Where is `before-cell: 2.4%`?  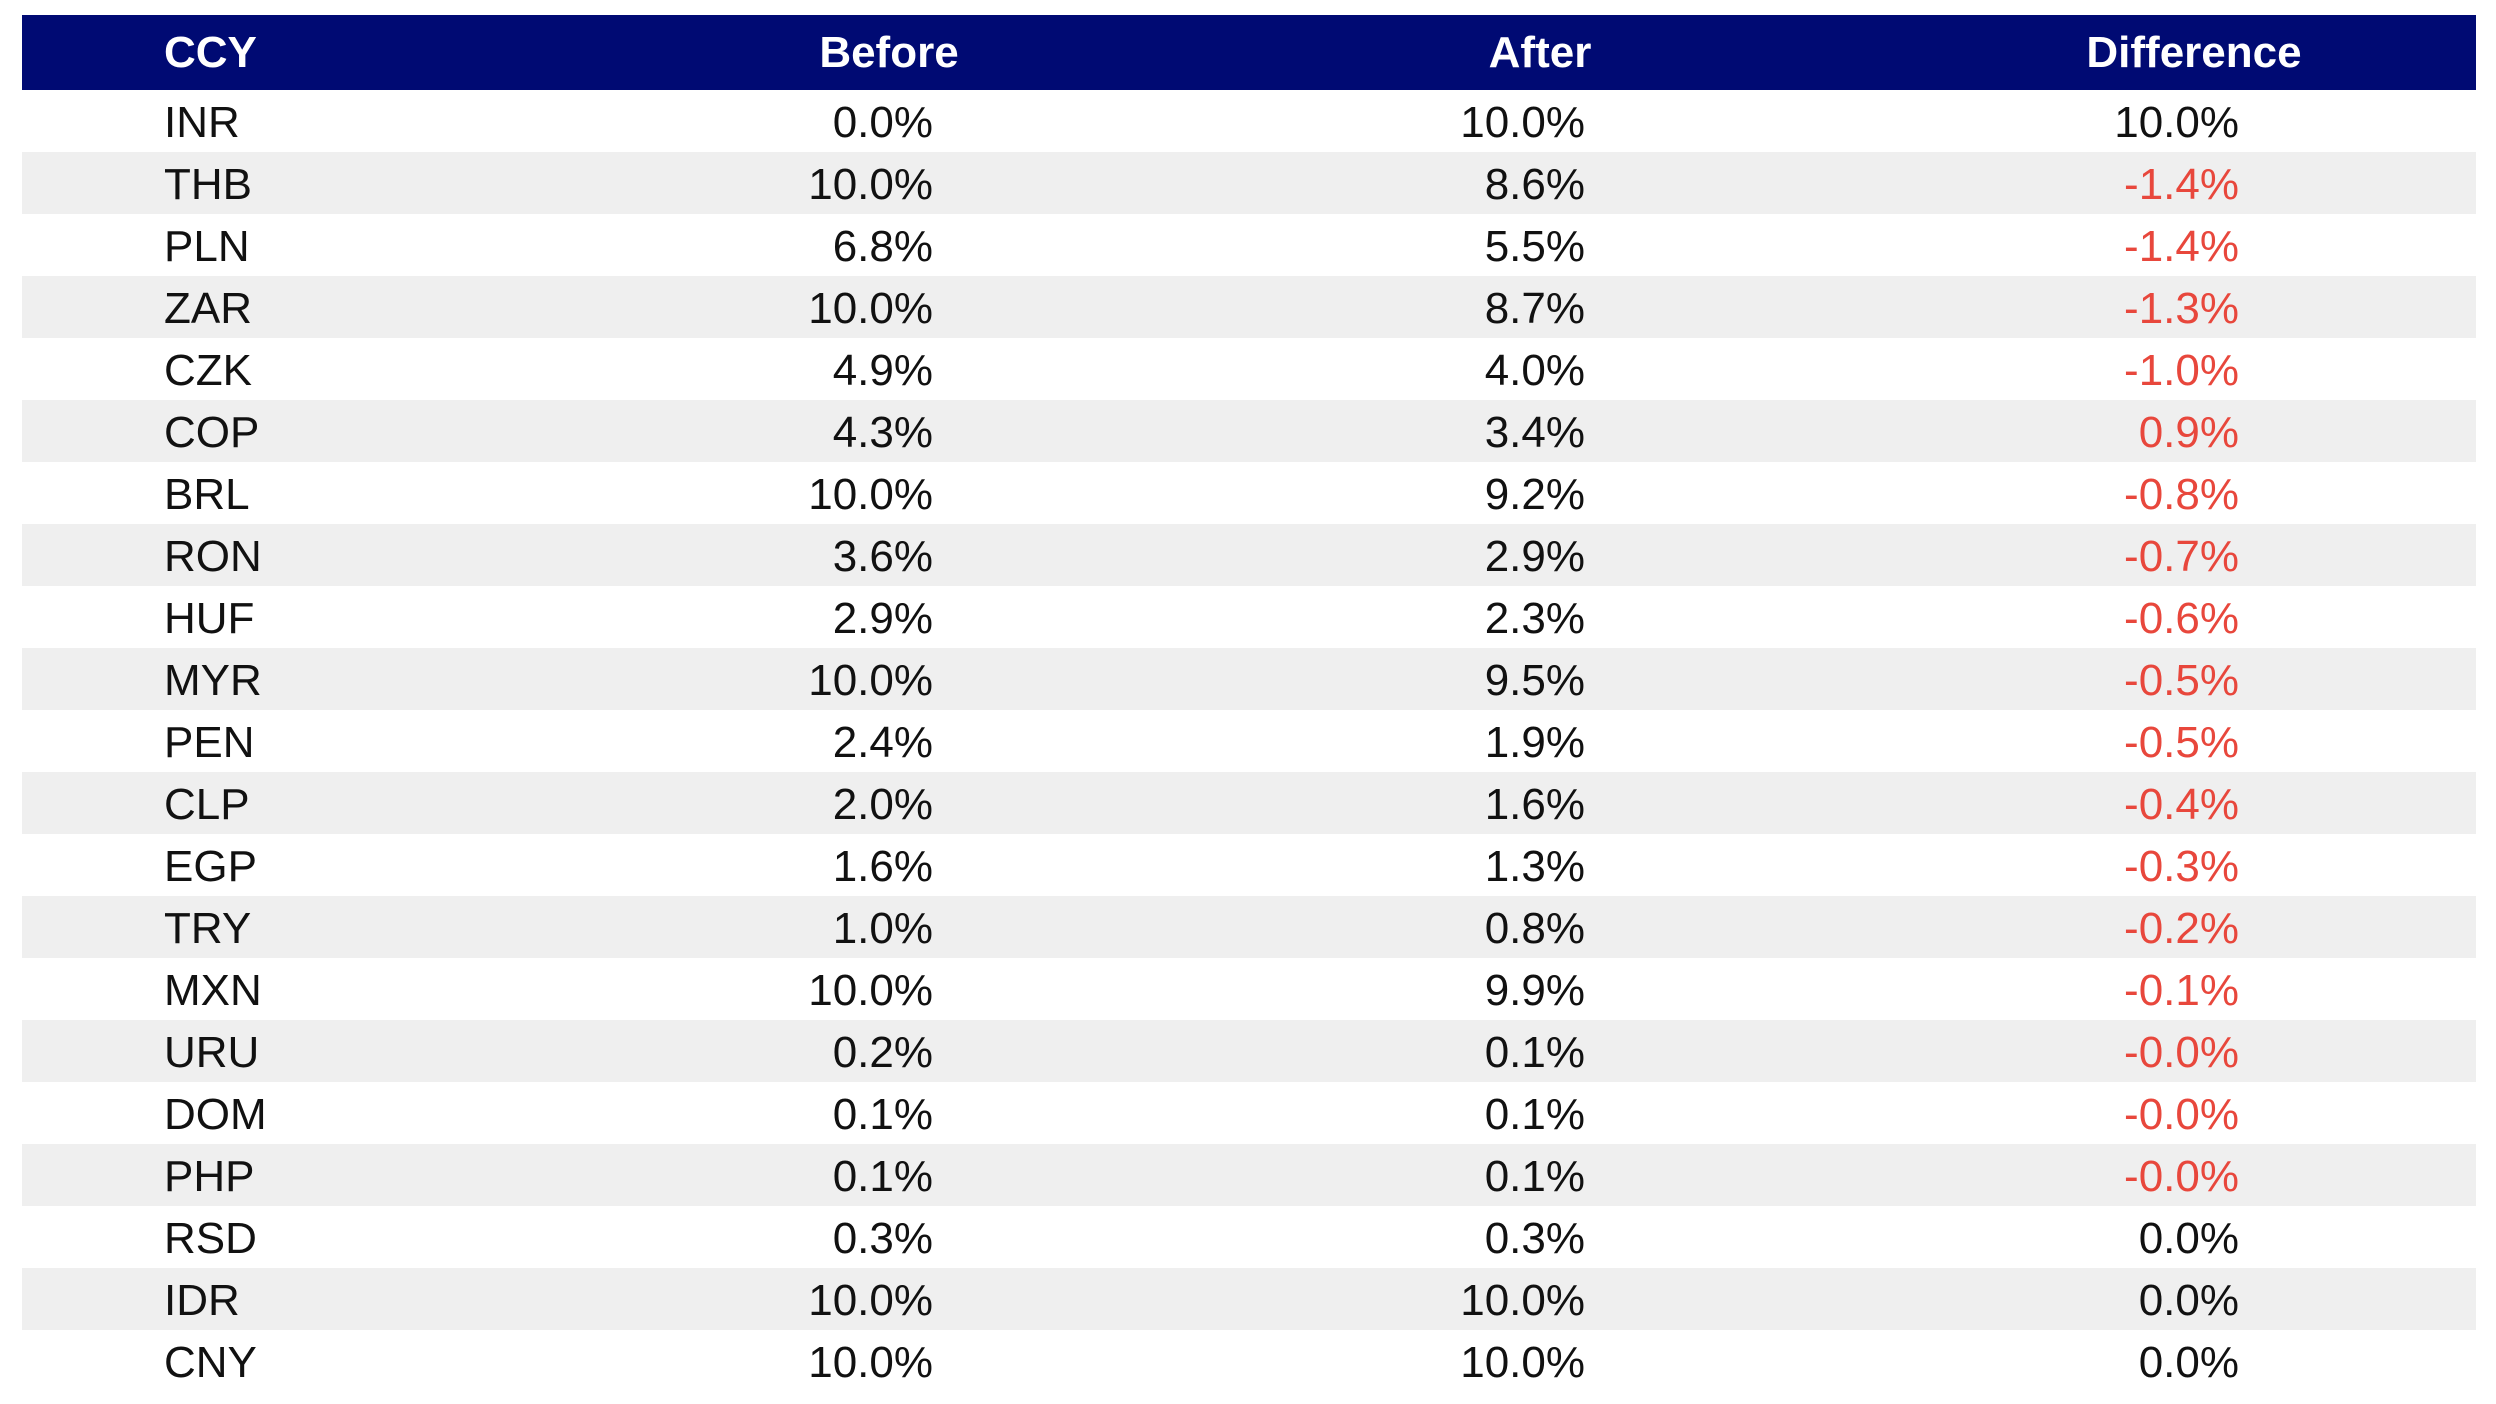
before-cell: 2.4% is located at coordinates (882, 742).